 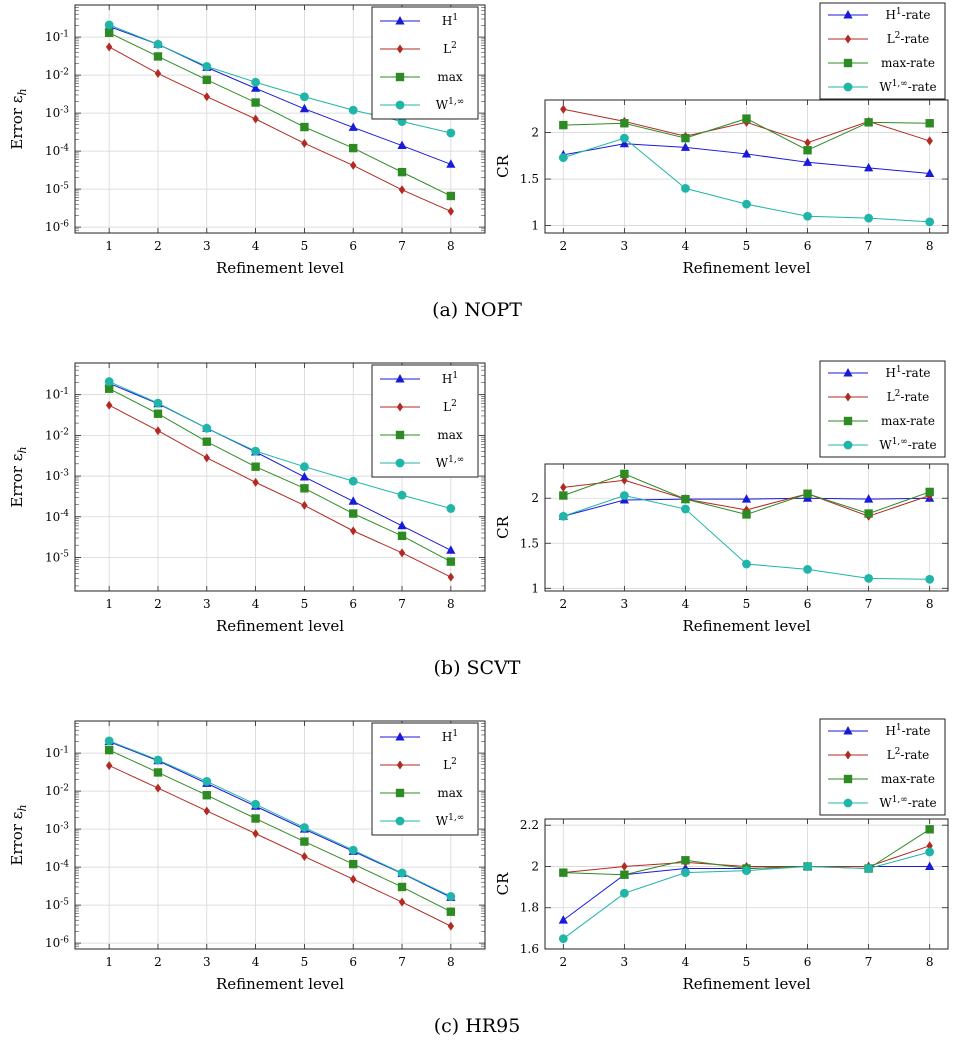 I want to click on series-max, so click(x=280, y=475).